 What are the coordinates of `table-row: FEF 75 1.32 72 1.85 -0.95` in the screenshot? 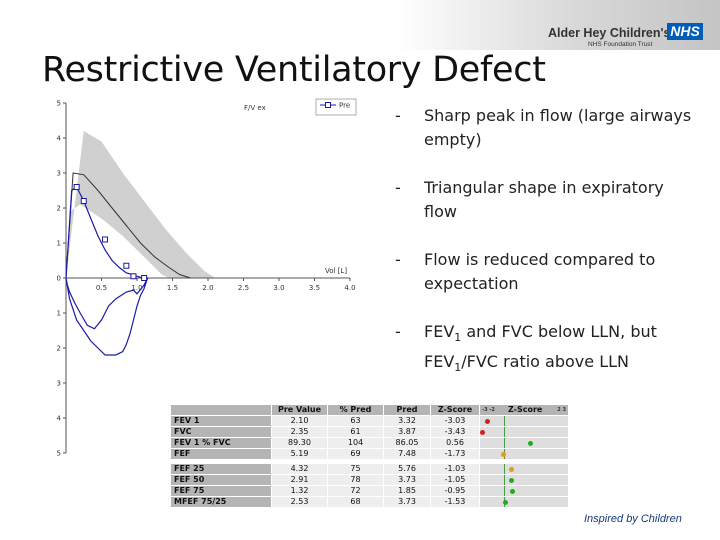 It's located at (369, 491).